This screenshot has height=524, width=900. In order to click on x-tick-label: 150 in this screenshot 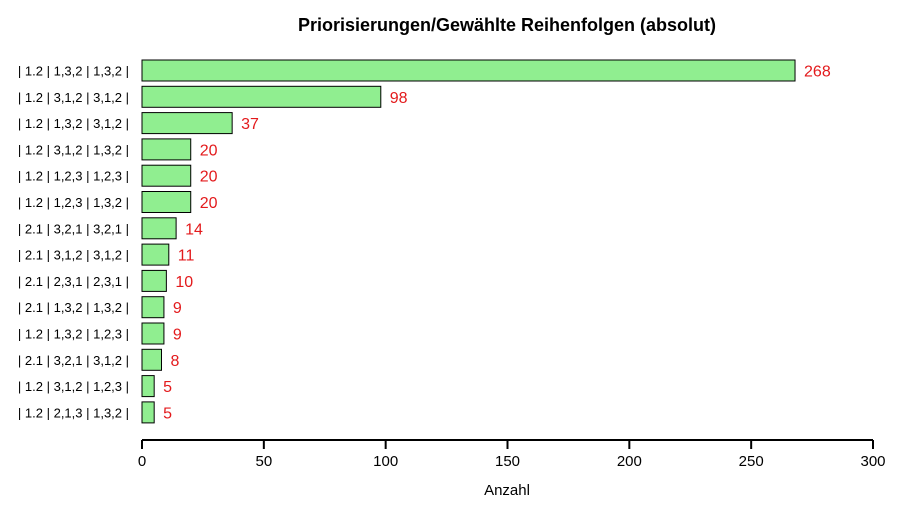, I will do `click(507, 461)`.